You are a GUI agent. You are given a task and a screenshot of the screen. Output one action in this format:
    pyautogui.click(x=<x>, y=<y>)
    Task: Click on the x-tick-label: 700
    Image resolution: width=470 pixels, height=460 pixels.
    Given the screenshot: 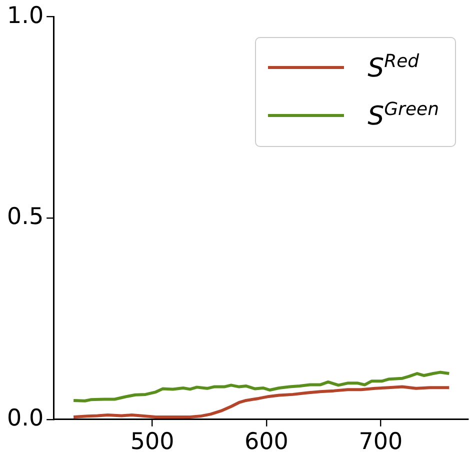 What is the action you would take?
    pyautogui.click(x=380, y=442)
    